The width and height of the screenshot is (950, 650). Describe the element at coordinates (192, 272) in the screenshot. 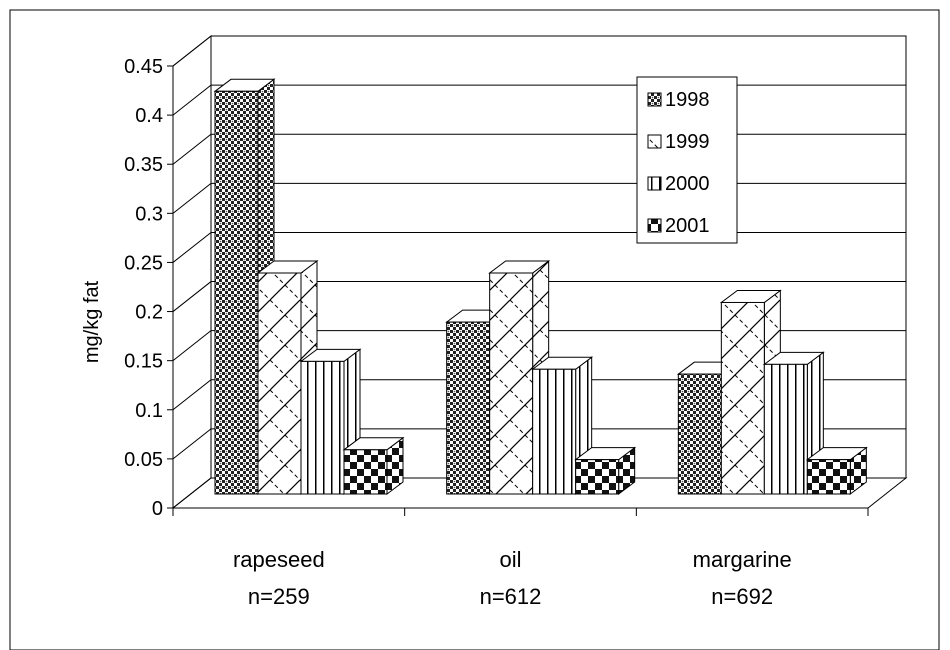

I see `side-wall` at that location.